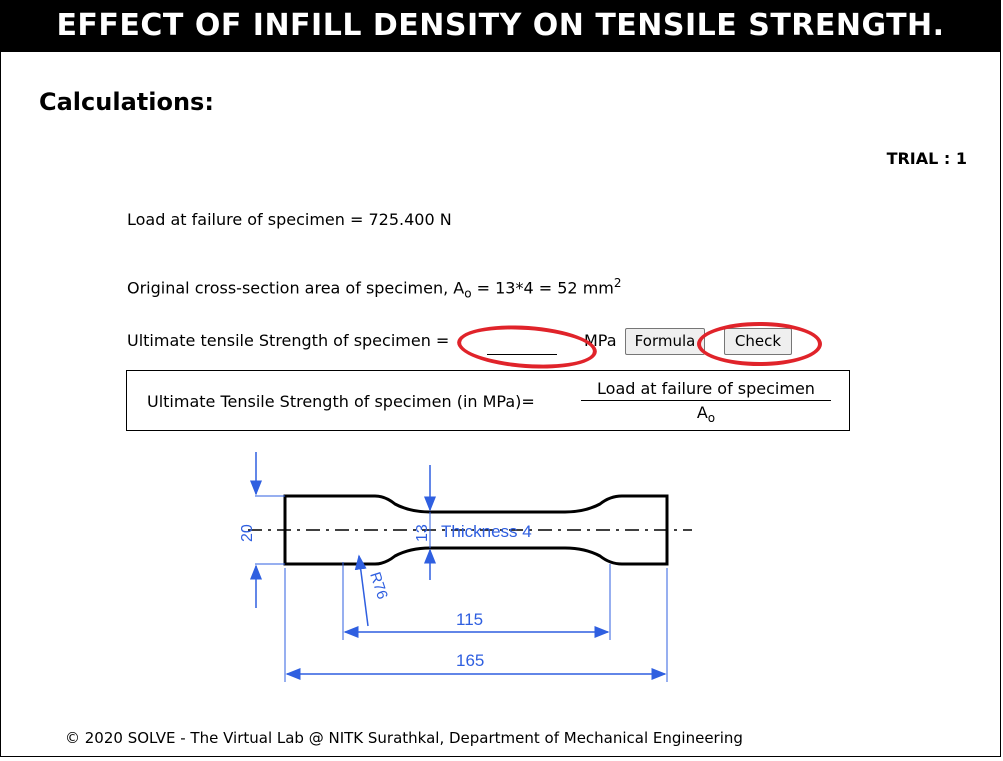 This screenshot has width=1003, height=761. I want to click on formula-numerator: Load at failure of specimen, so click(706, 390).